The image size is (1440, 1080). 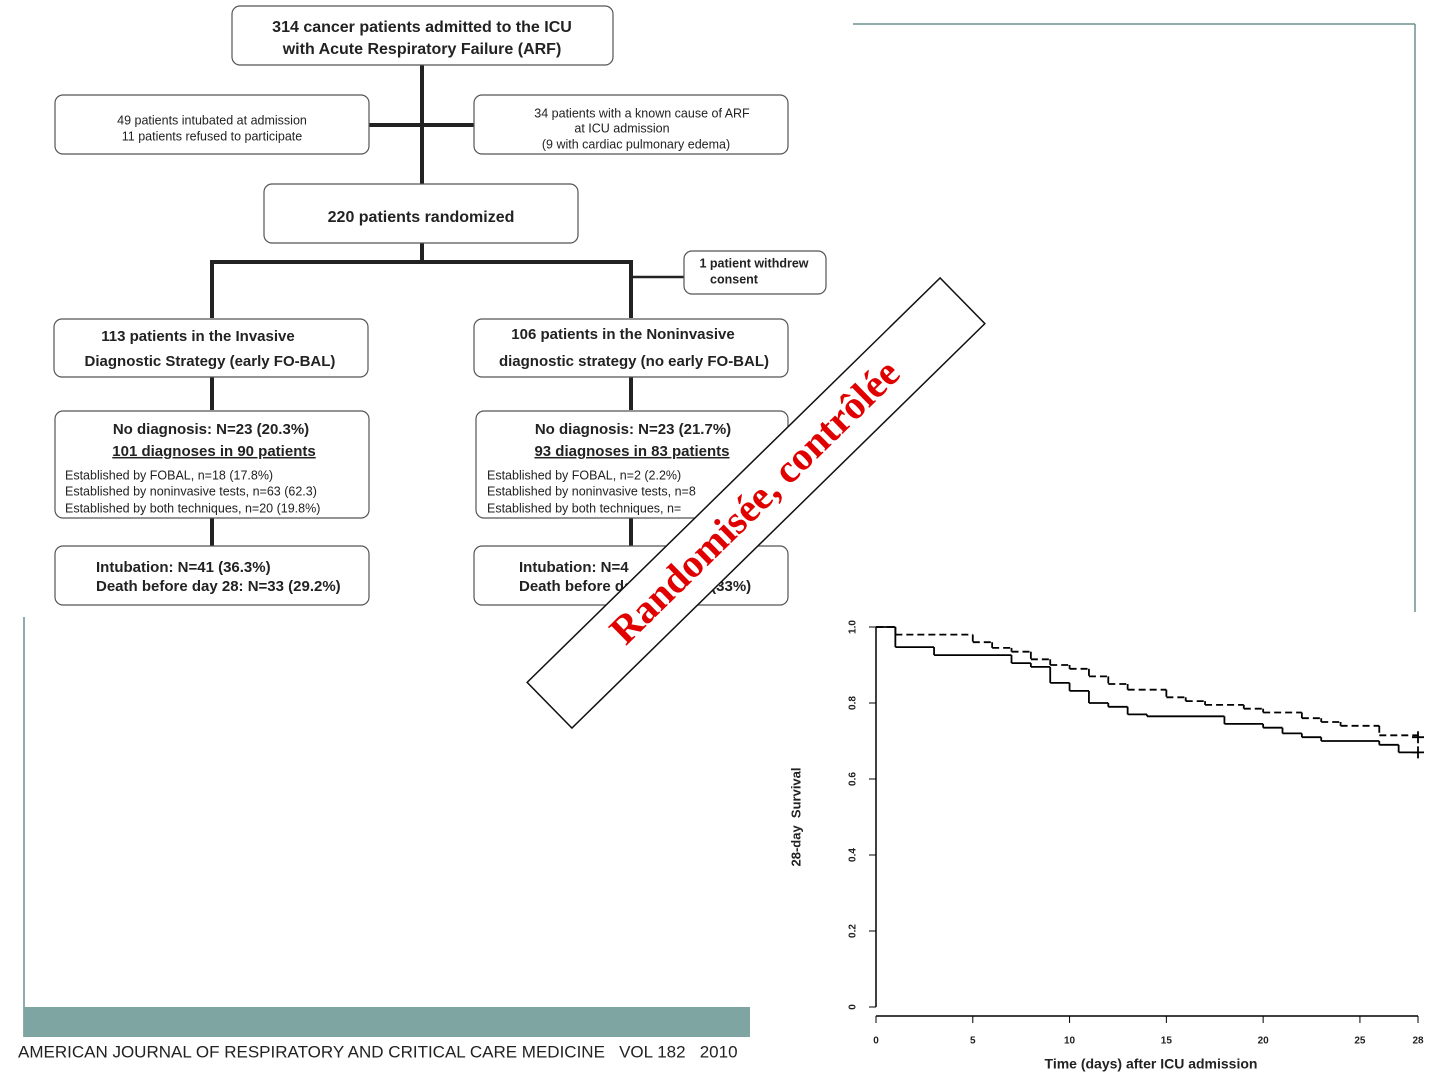 What do you see at coordinates (210, 361) in the screenshot?
I see `flow-text: Diagnostic Strategy (early FO-BAL)` at bounding box center [210, 361].